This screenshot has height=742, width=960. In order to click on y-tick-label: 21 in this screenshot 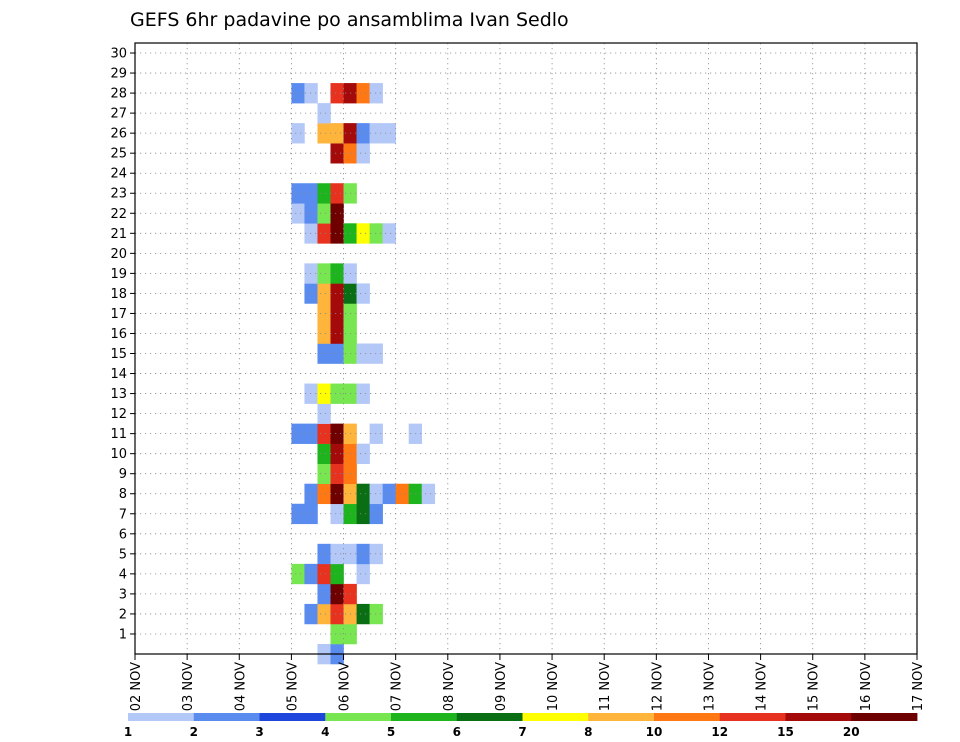, I will do `click(118, 234)`.